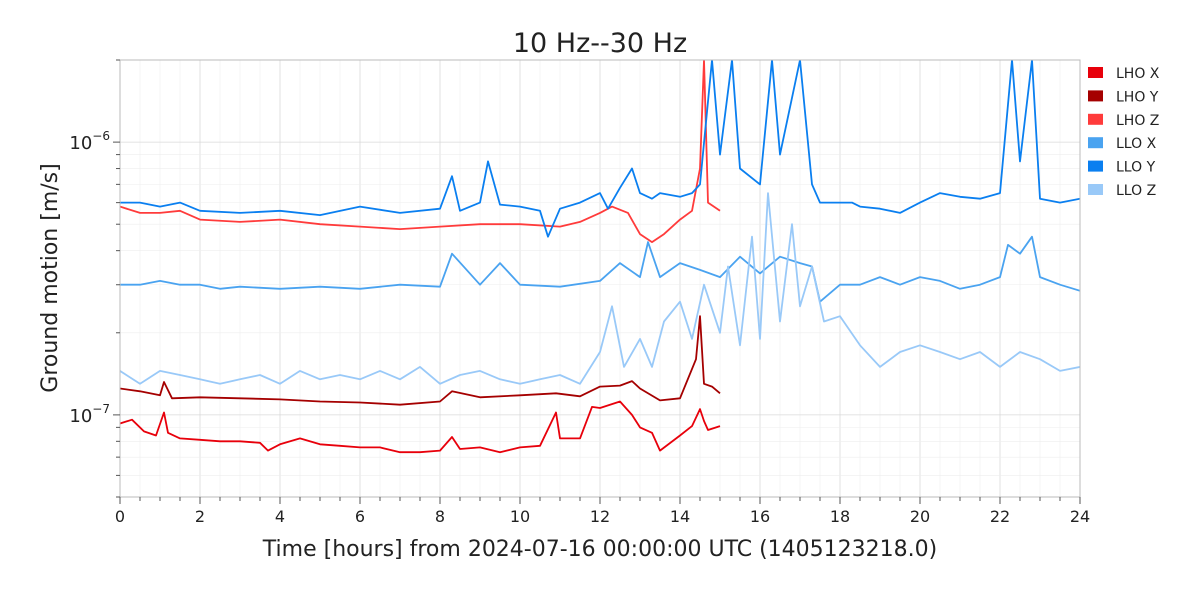  What do you see at coordinates (89, 141) in the screenshot?
I see `y-tick-label: 10⁻⁶` at bounding box center [89, 141].